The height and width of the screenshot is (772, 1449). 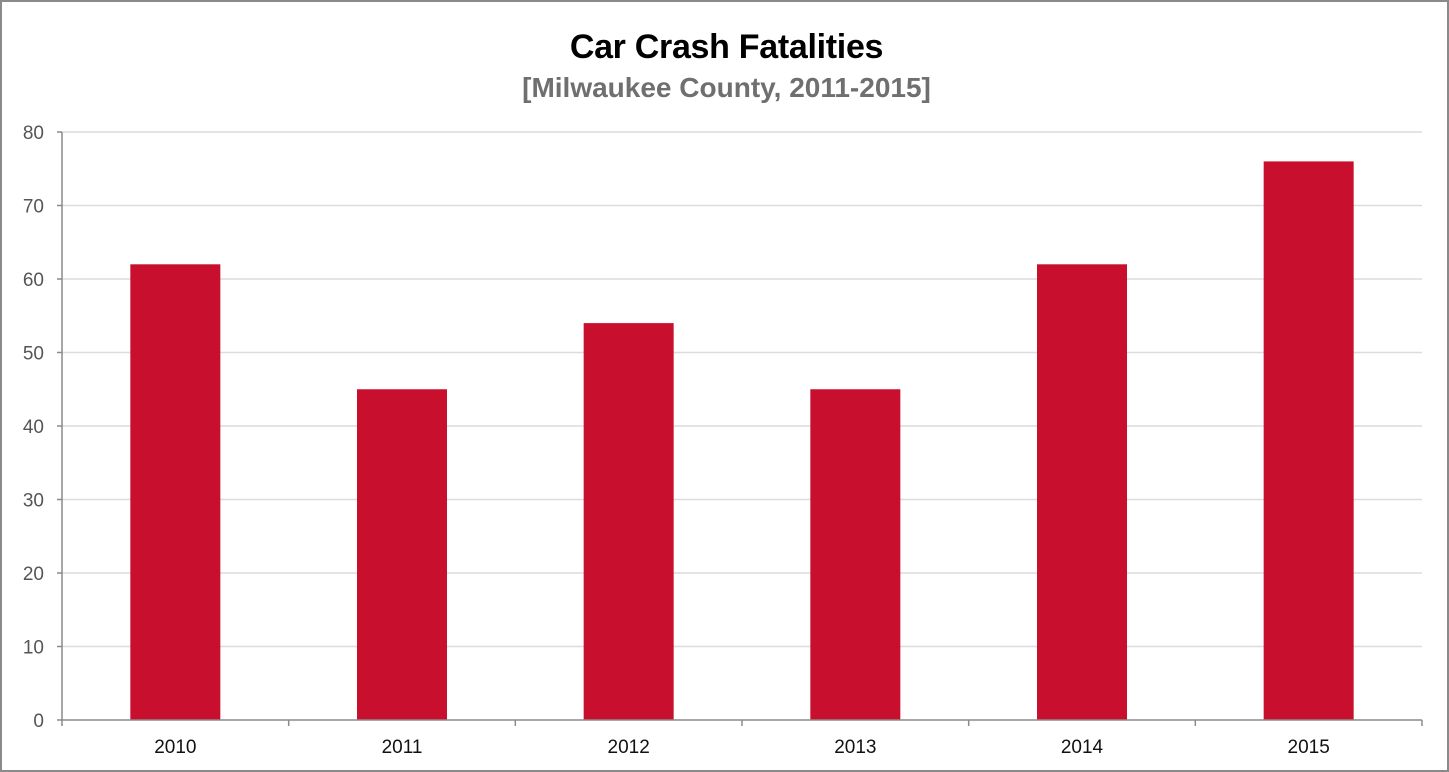 What do you see at coordinates (38, 721) in the screenshot?
I see `y-tick-label: 0` at bounding box center [38, 721].